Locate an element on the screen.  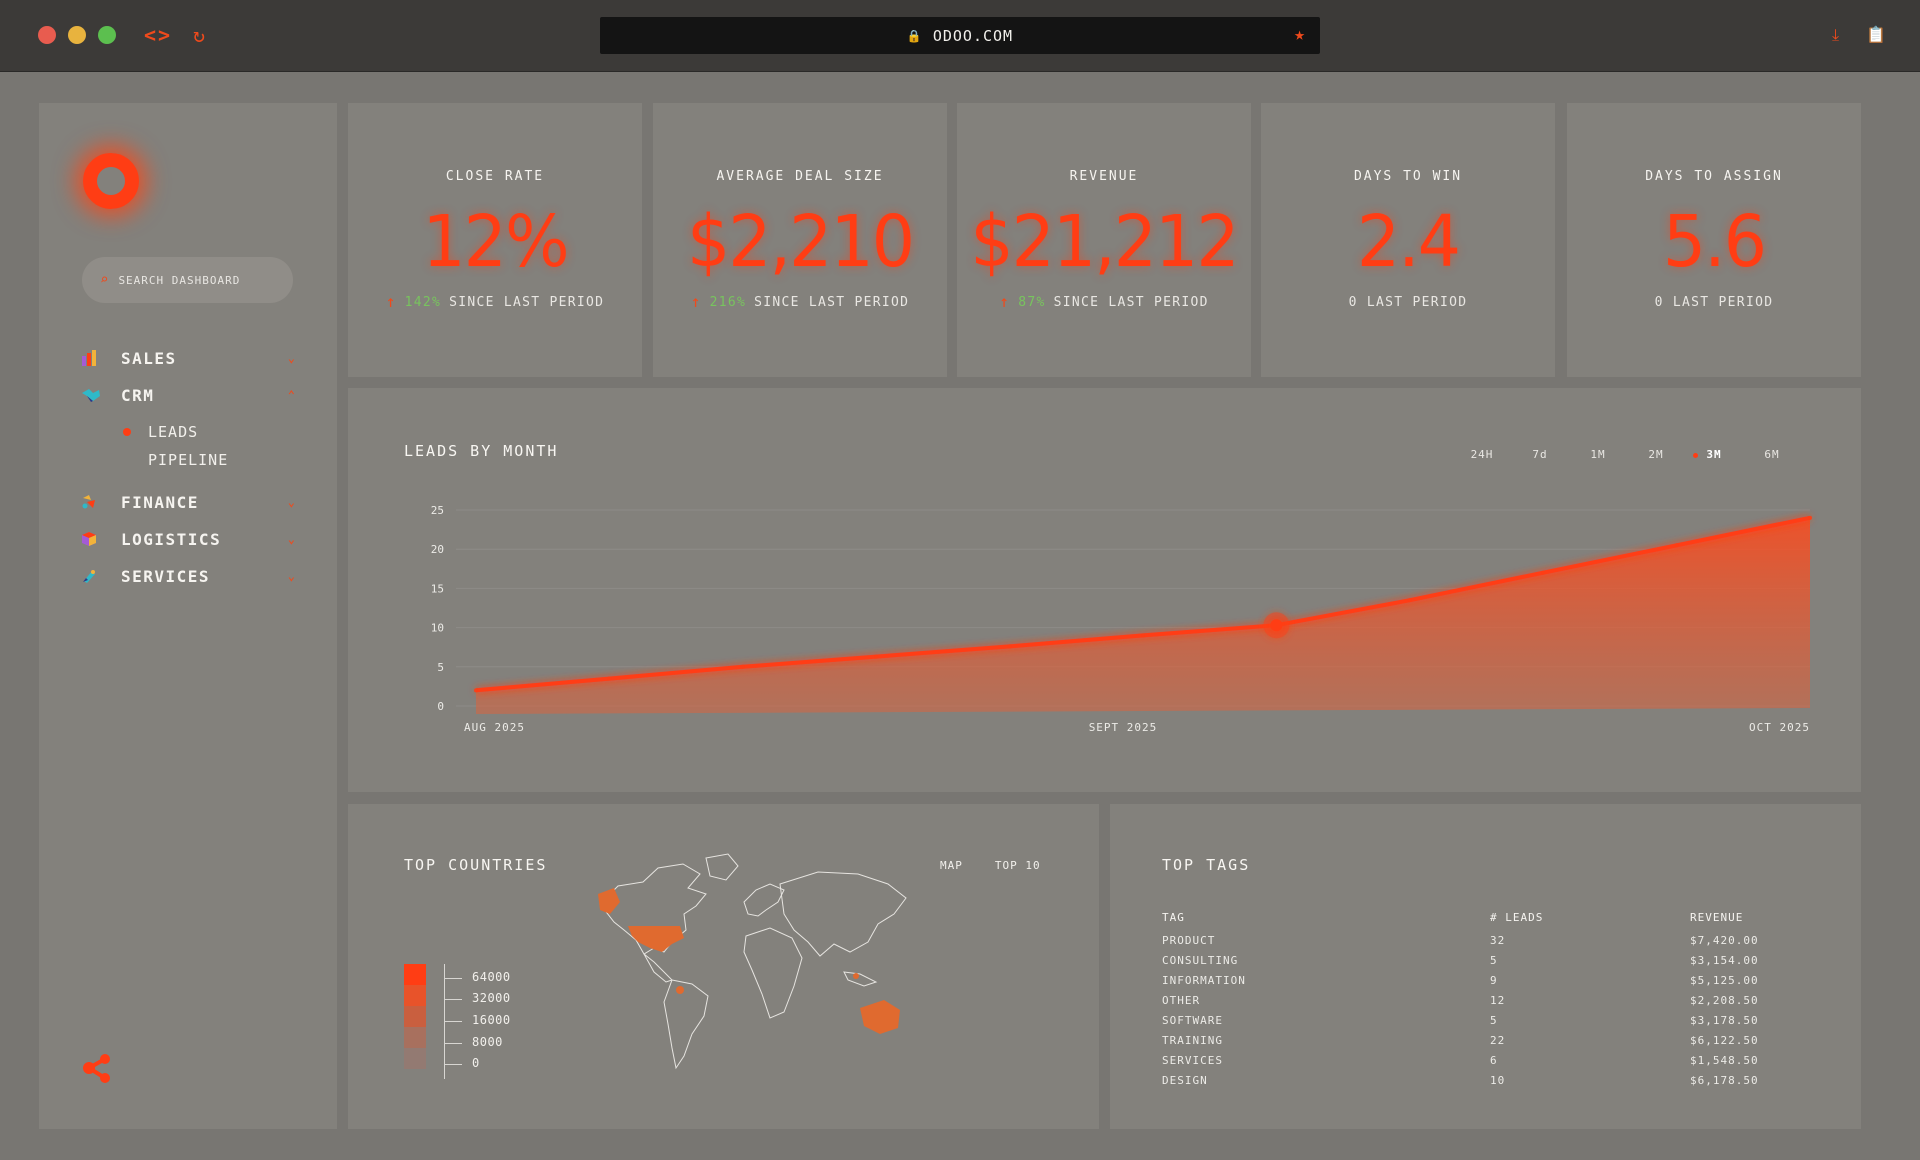
range-tab-3m: 3M is located at coordinates (1714, 454).